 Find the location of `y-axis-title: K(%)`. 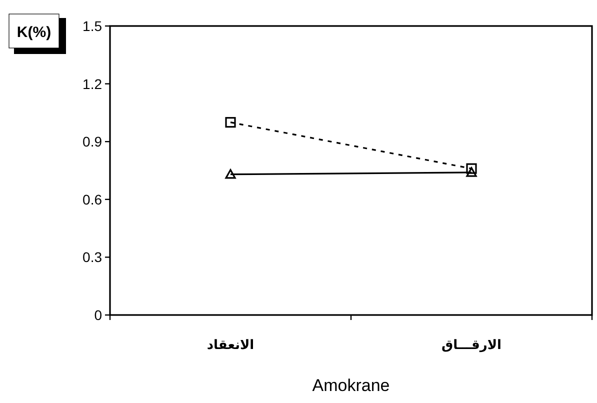

y-axis-title: K(%) is located at coordinates (34, 32).